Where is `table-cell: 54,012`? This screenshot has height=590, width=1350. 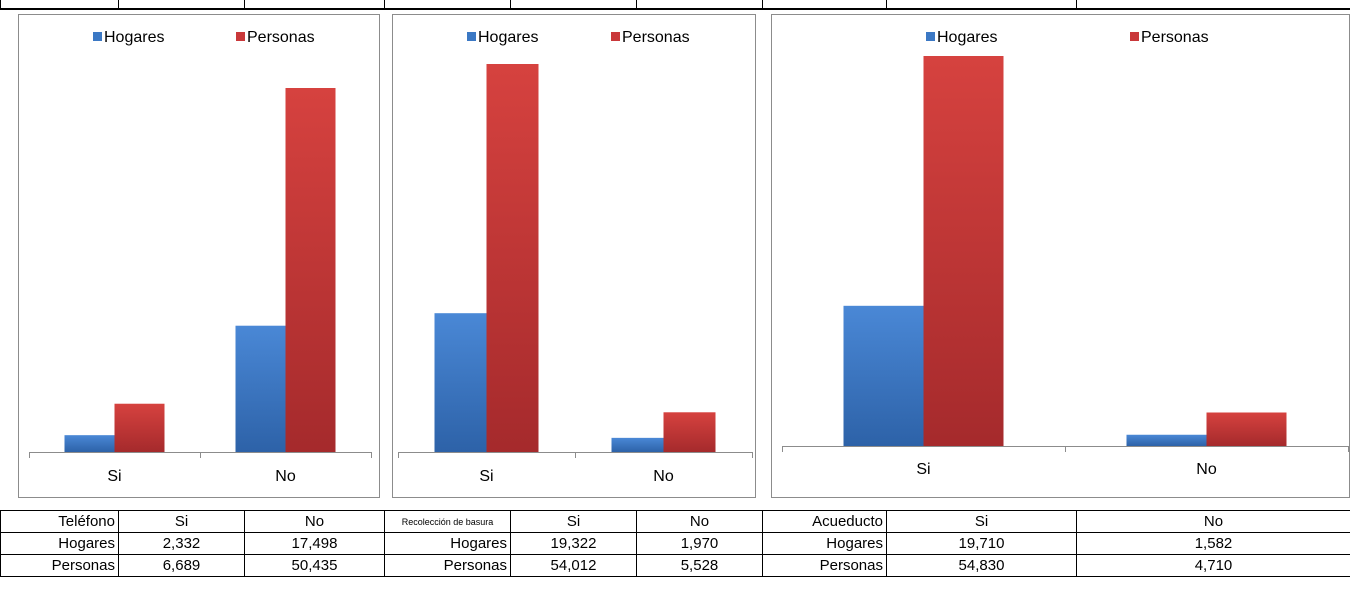 table-cell: 54,012 is located at coordinates (573, 565).